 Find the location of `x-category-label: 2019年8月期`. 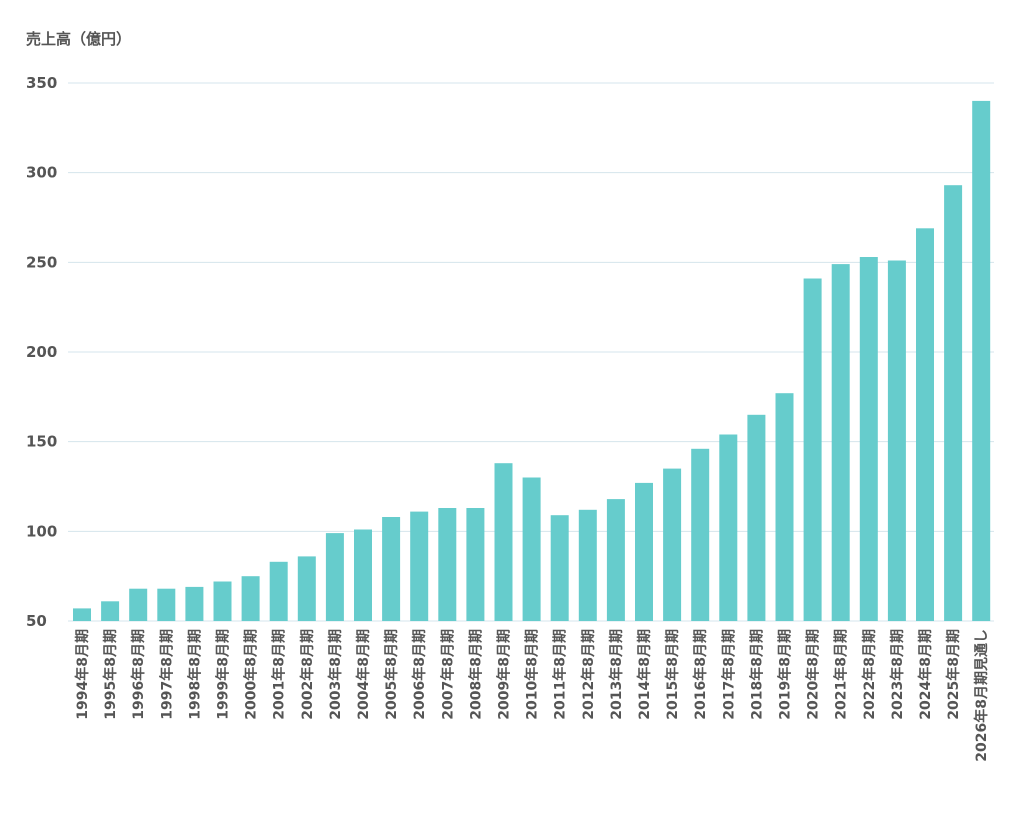

x-category-label: 2019年8月期 is located at coordinates (785, 674).